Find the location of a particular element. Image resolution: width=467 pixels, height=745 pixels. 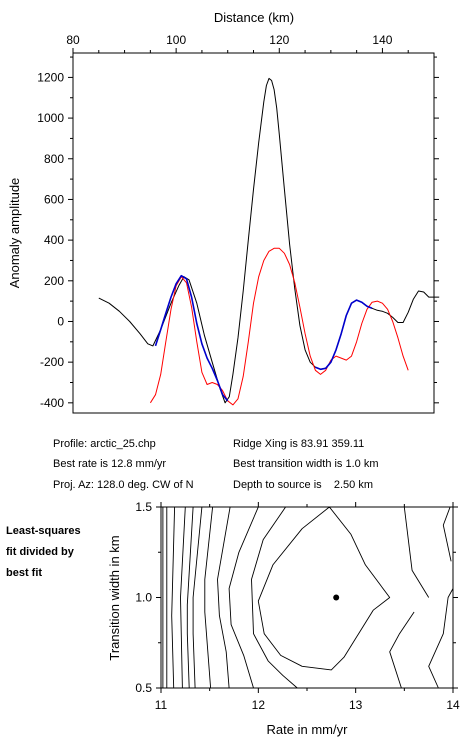

side-note-line-3: best fit is located at coordinates (24, 573).